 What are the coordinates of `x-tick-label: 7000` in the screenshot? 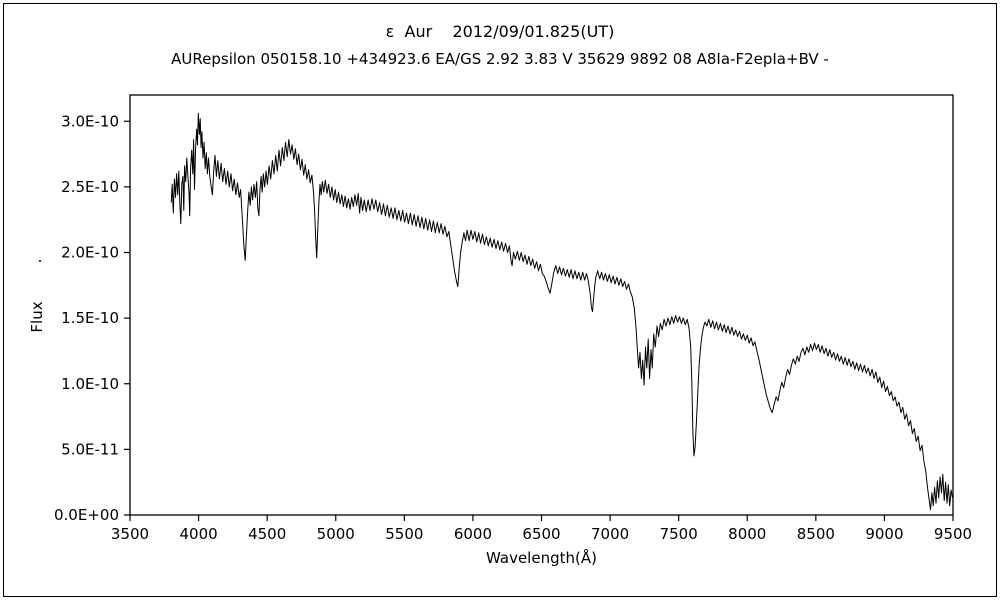 It's located at (610, 534).